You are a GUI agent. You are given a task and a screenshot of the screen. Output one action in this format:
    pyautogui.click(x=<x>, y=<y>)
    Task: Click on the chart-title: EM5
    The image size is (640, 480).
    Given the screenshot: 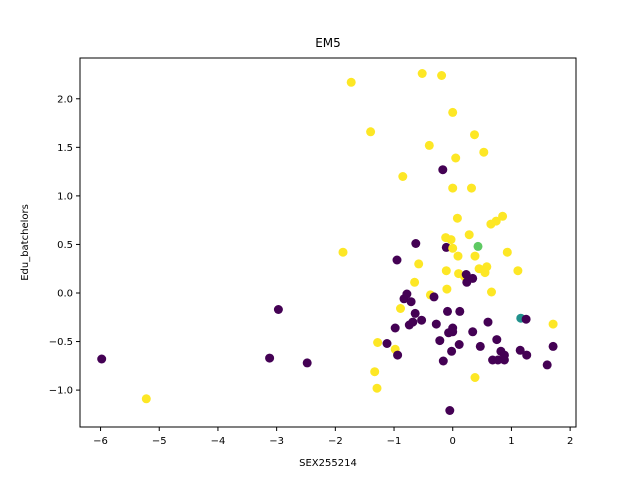 What is the action you would take?
    pyautogui.click(x=328, y=43)
    